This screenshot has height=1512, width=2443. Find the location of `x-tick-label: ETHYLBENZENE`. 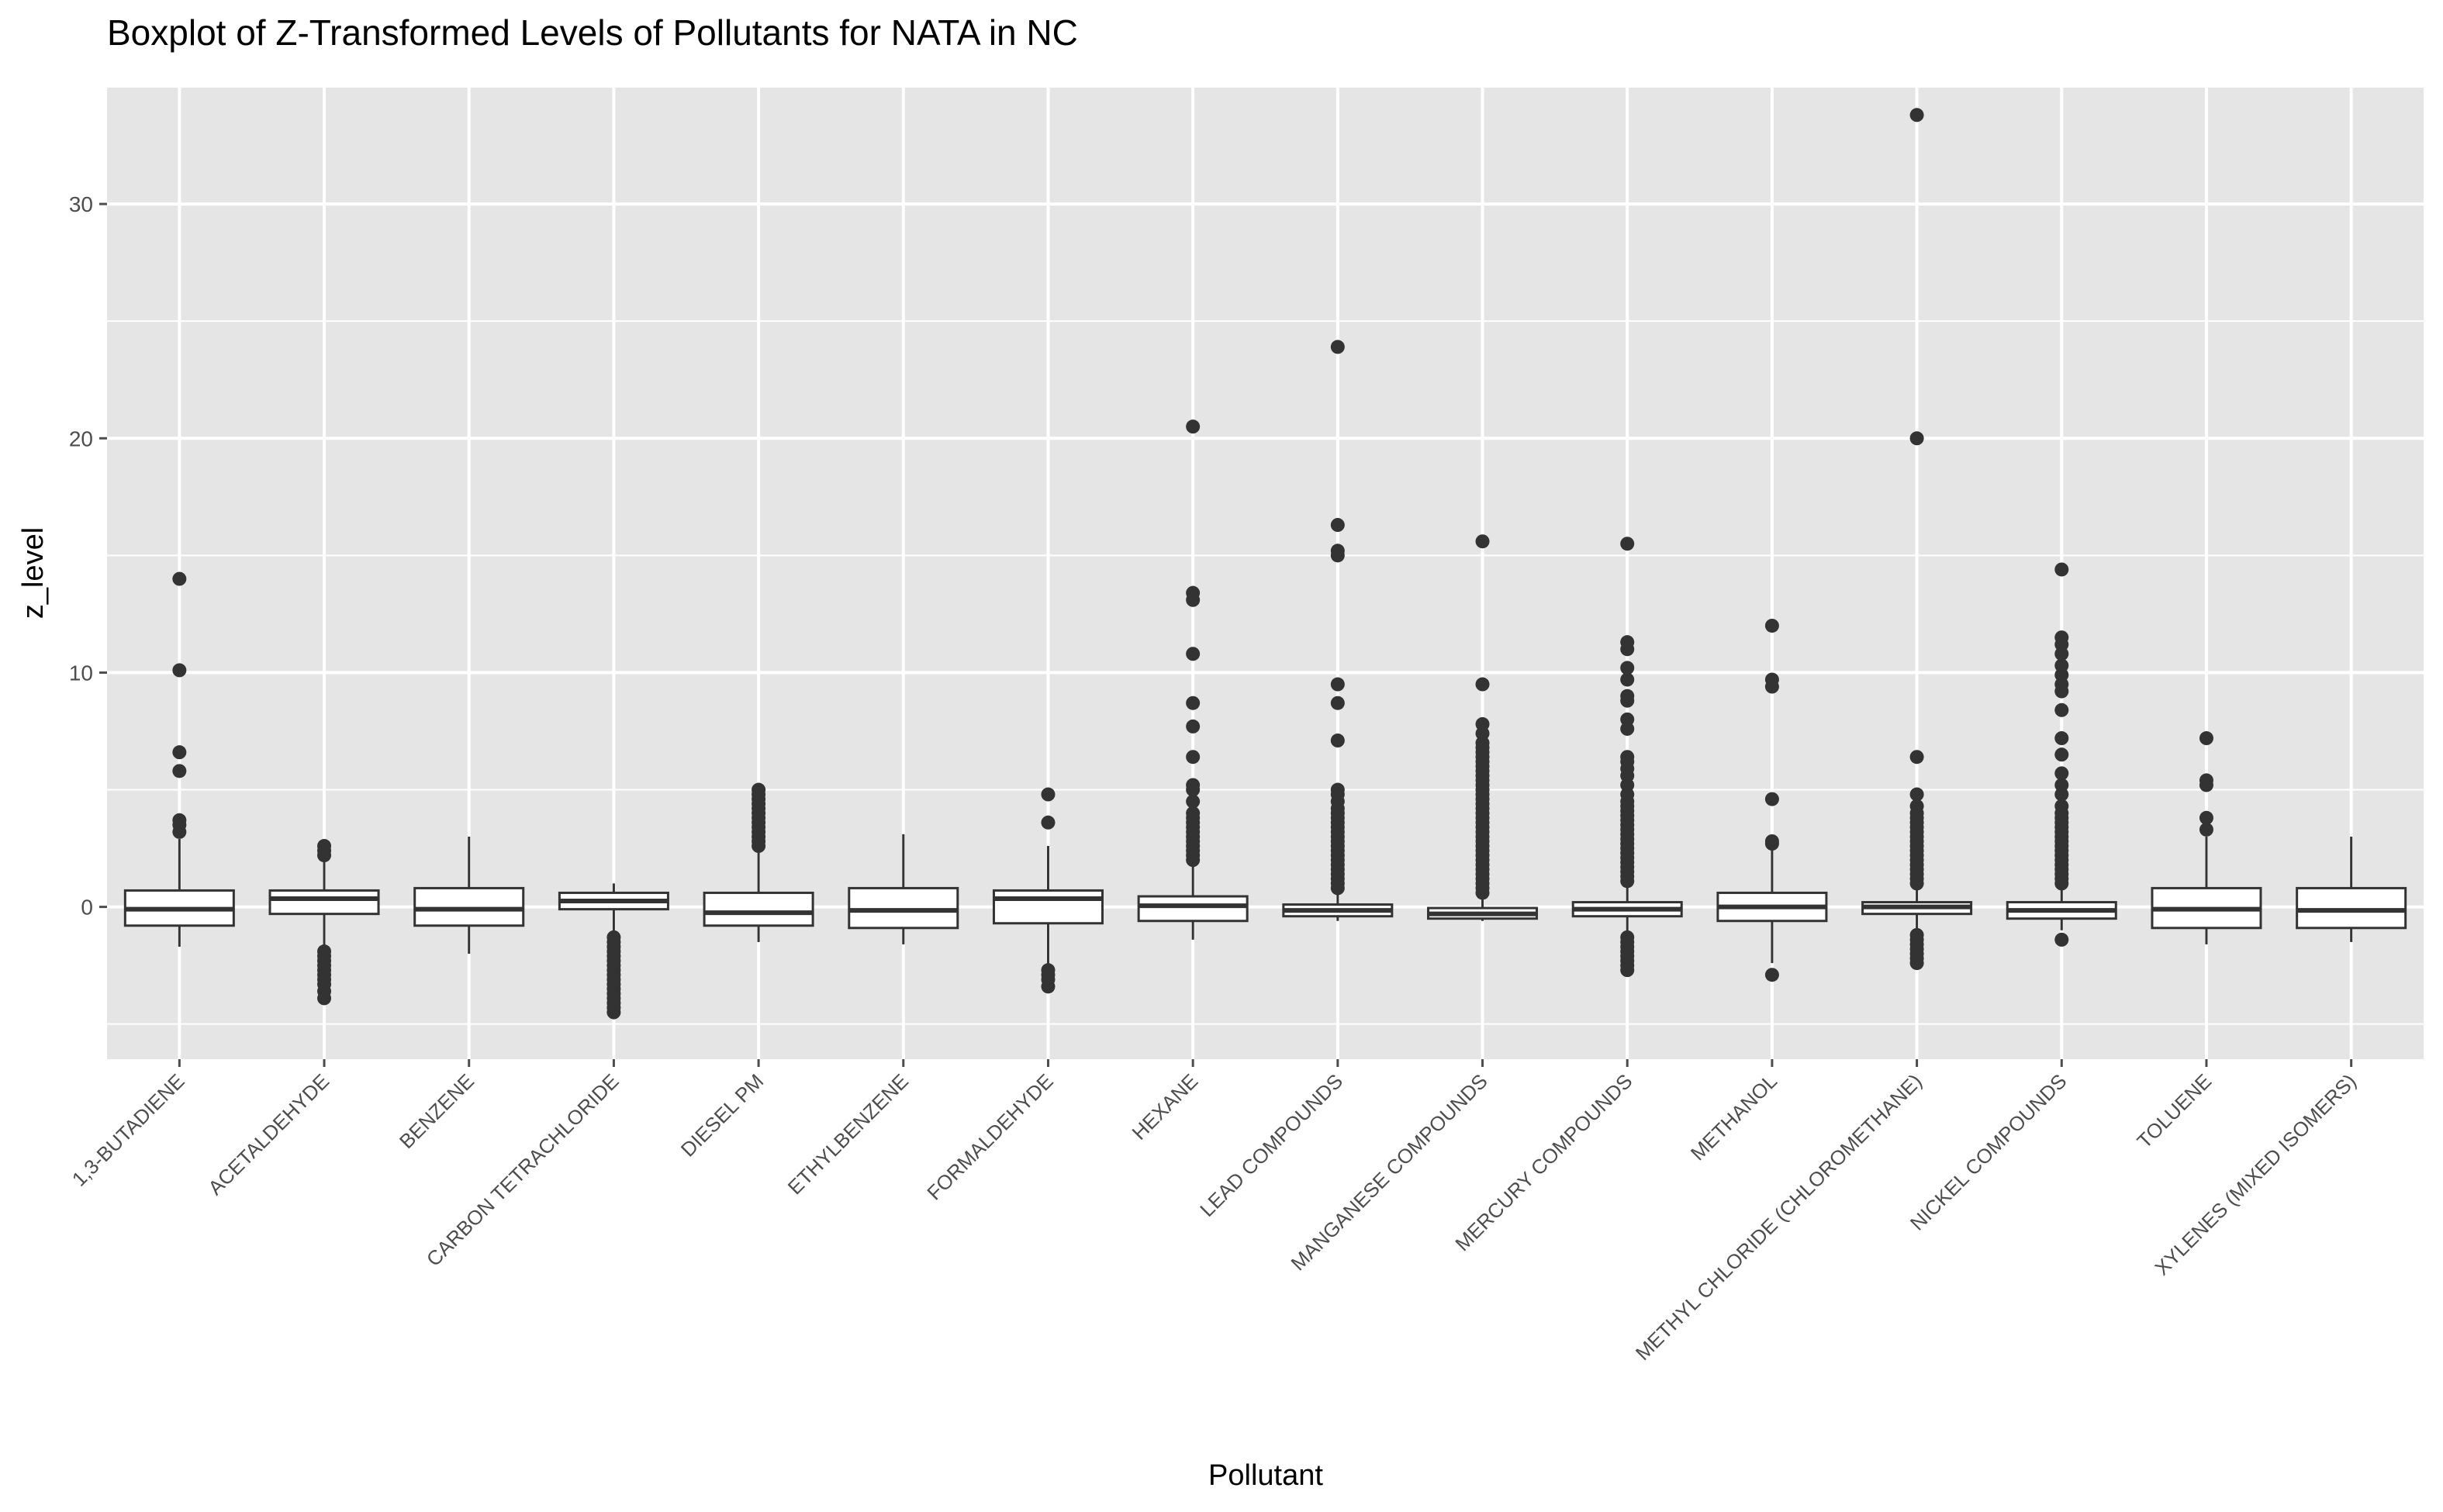

x-tick-label: ETHYLBENZENE is located at coordinates (848, 1134).